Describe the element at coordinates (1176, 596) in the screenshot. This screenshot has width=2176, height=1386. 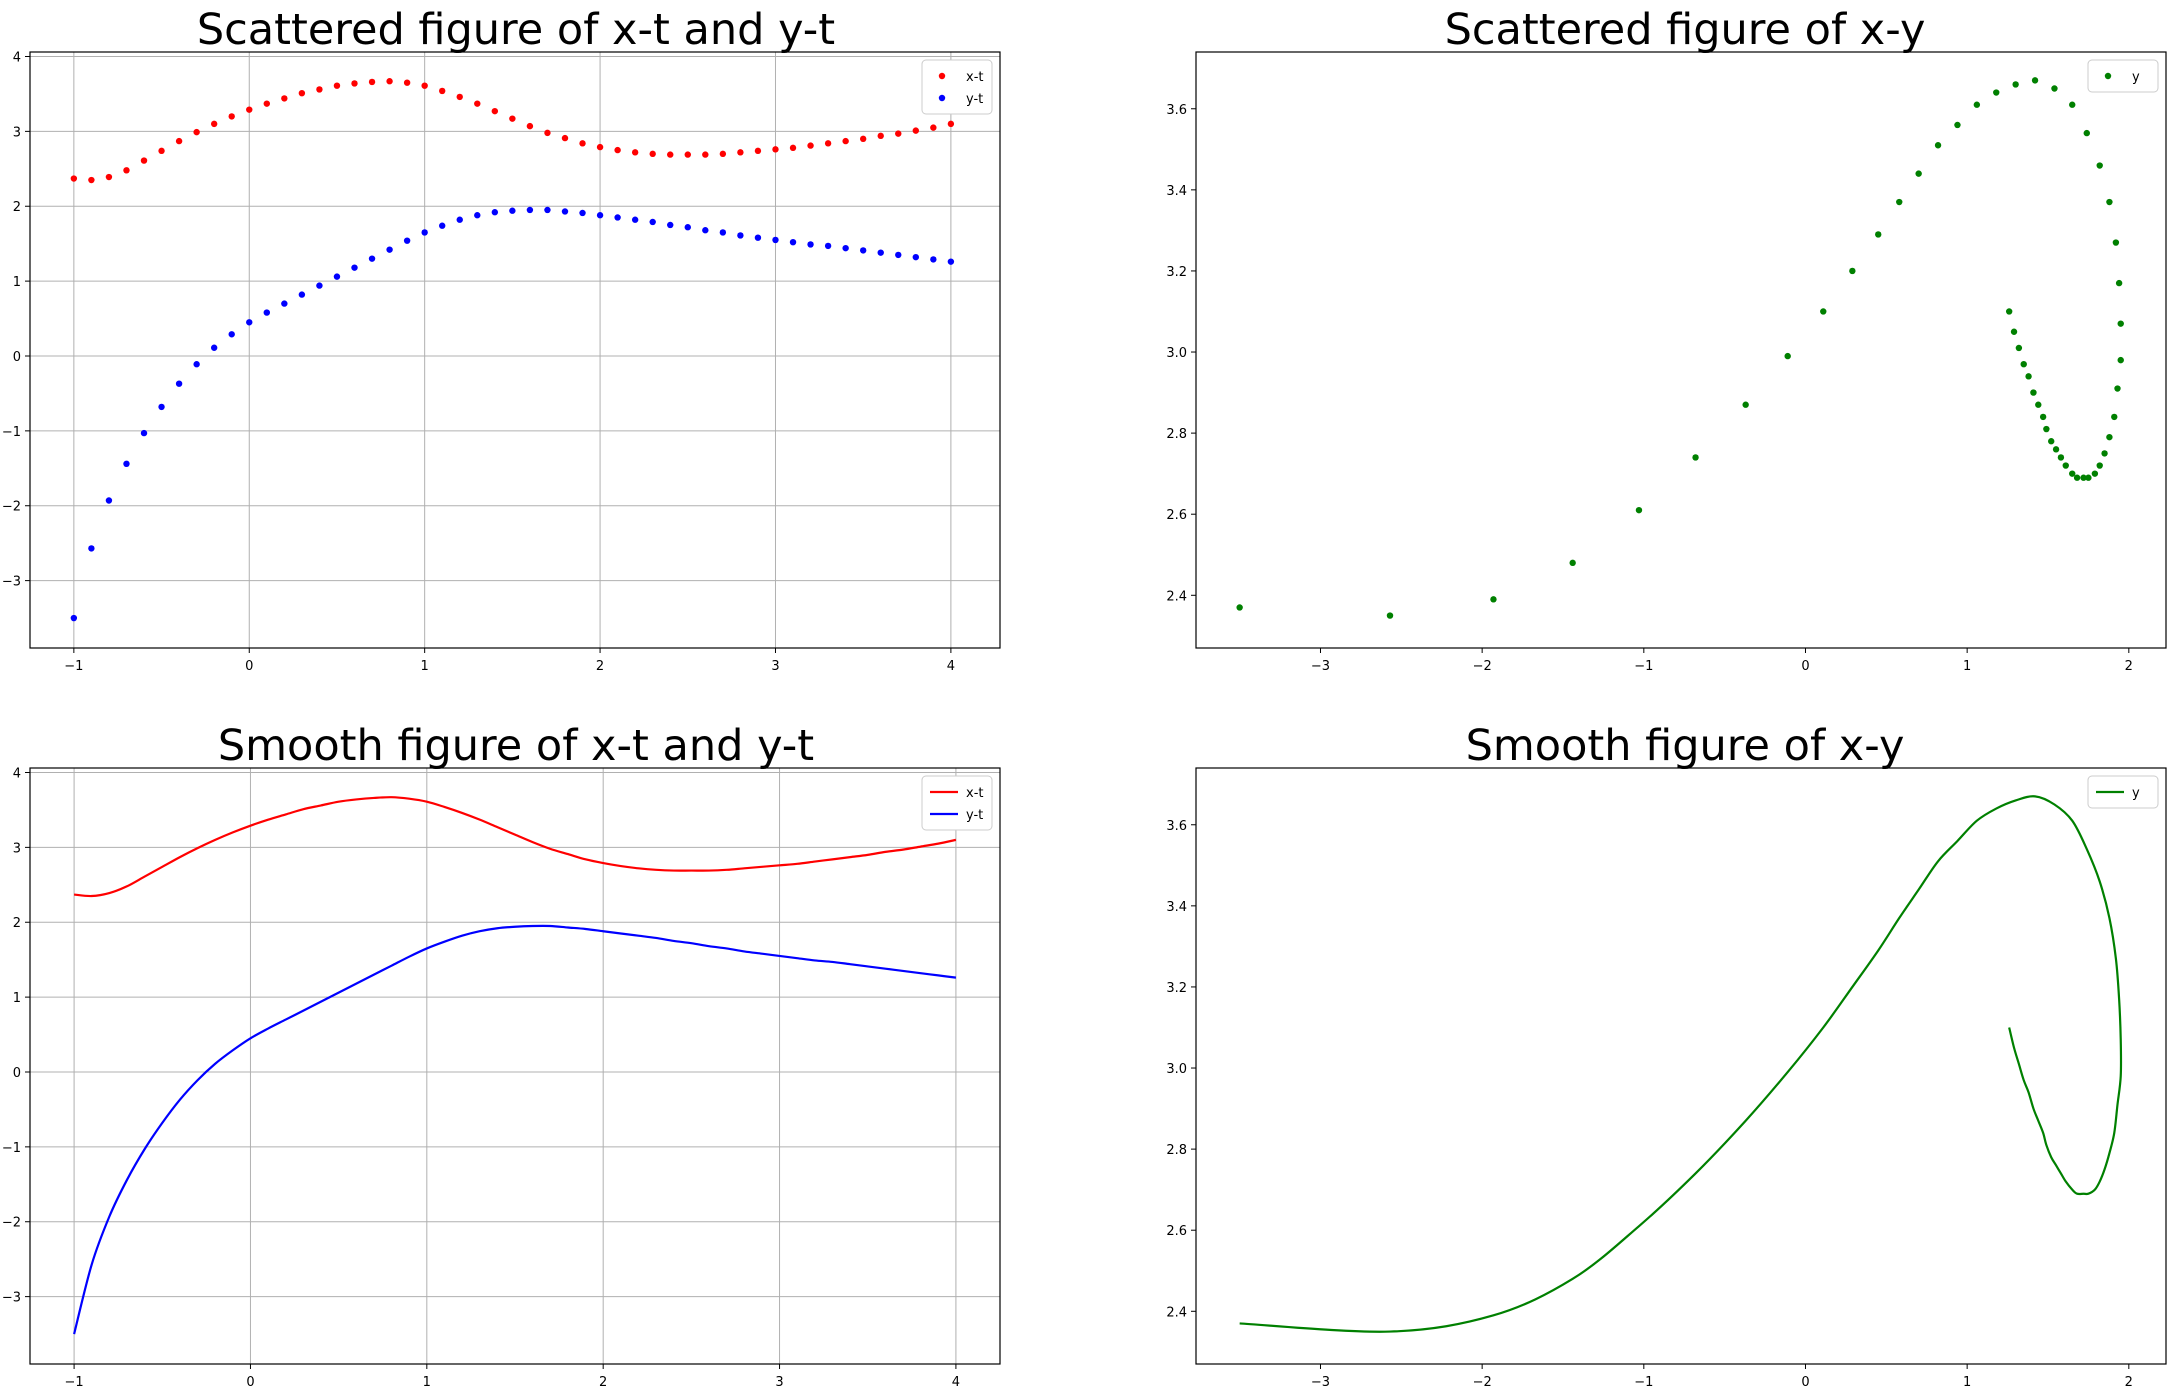
I see `y-tick-label: 2.4` at that location.